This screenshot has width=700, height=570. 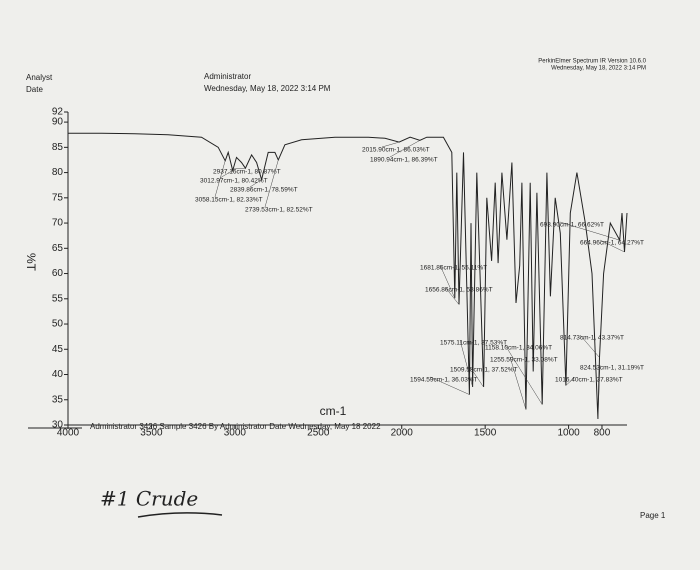 What do you see at coordinates (31, 262) in the screenshot?
I see `y-axis-label: %T` at bounding box center [31, 262].